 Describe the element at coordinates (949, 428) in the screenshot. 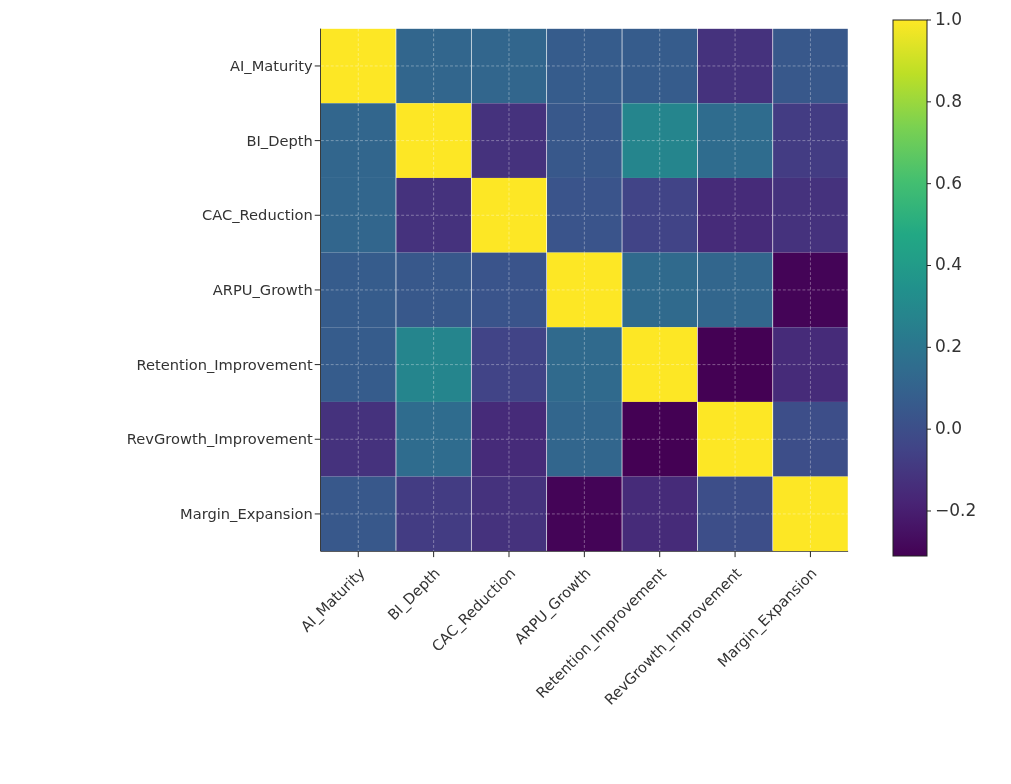

I see `color-bar-label: 0.0` at that location.